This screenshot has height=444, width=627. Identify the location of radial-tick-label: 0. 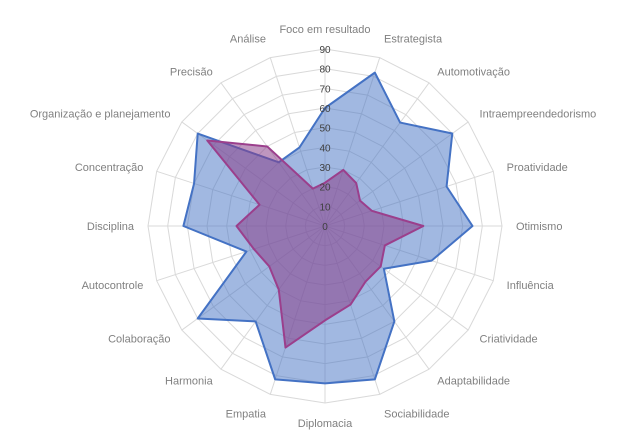
(325, 227).